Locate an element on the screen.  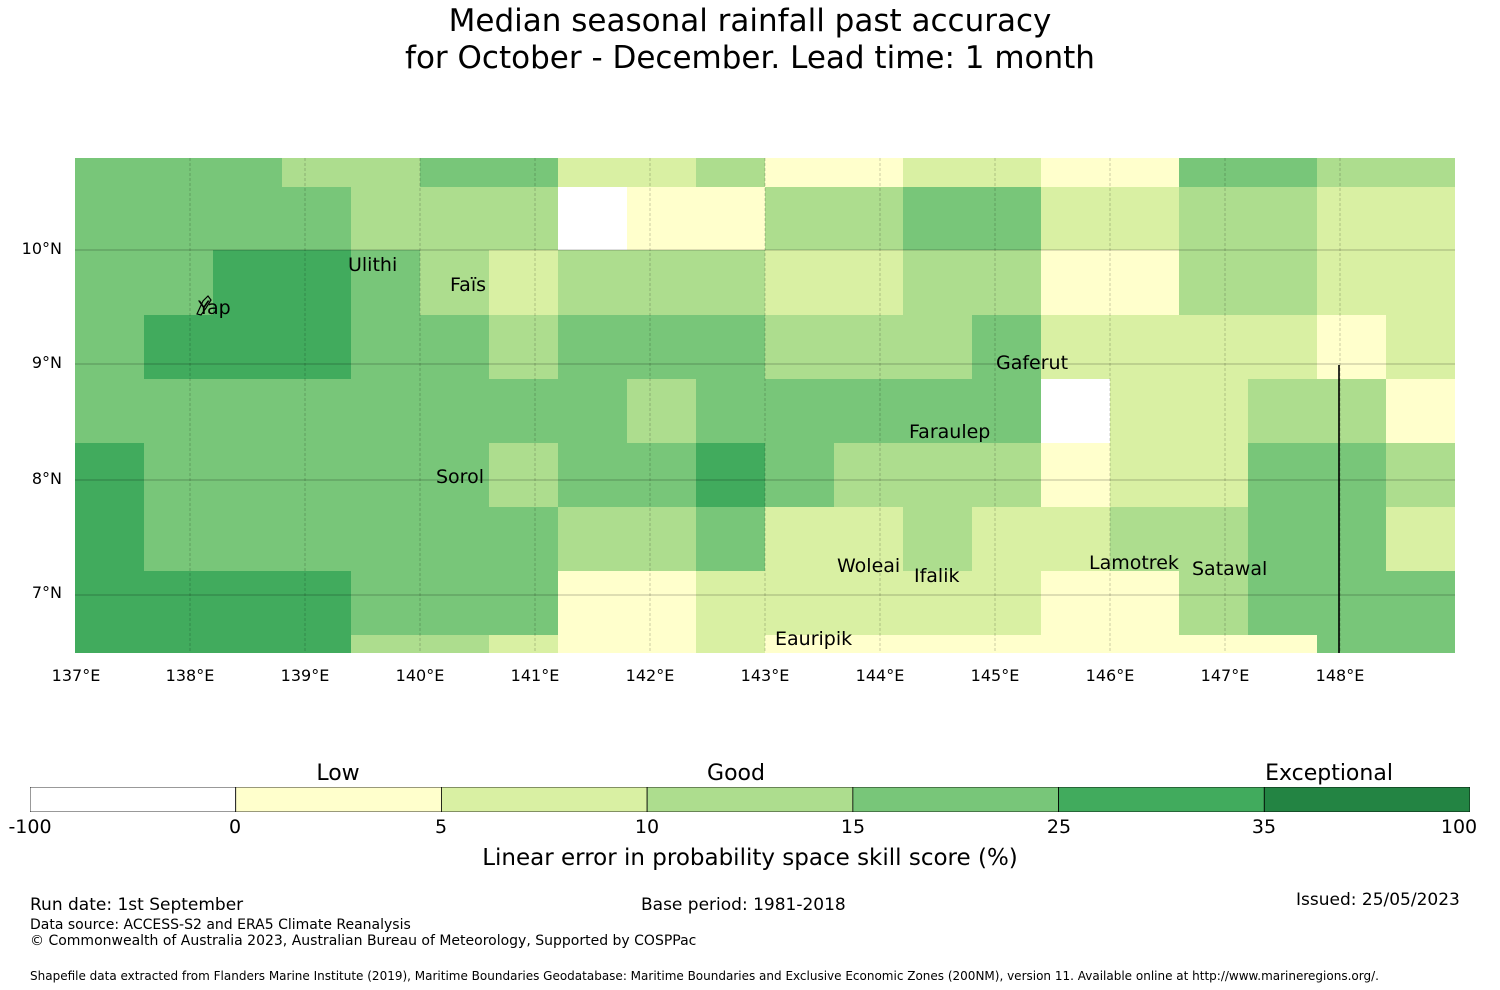
island-label-lamotrek: Lamotrek is located at coordinates (1134, 563).